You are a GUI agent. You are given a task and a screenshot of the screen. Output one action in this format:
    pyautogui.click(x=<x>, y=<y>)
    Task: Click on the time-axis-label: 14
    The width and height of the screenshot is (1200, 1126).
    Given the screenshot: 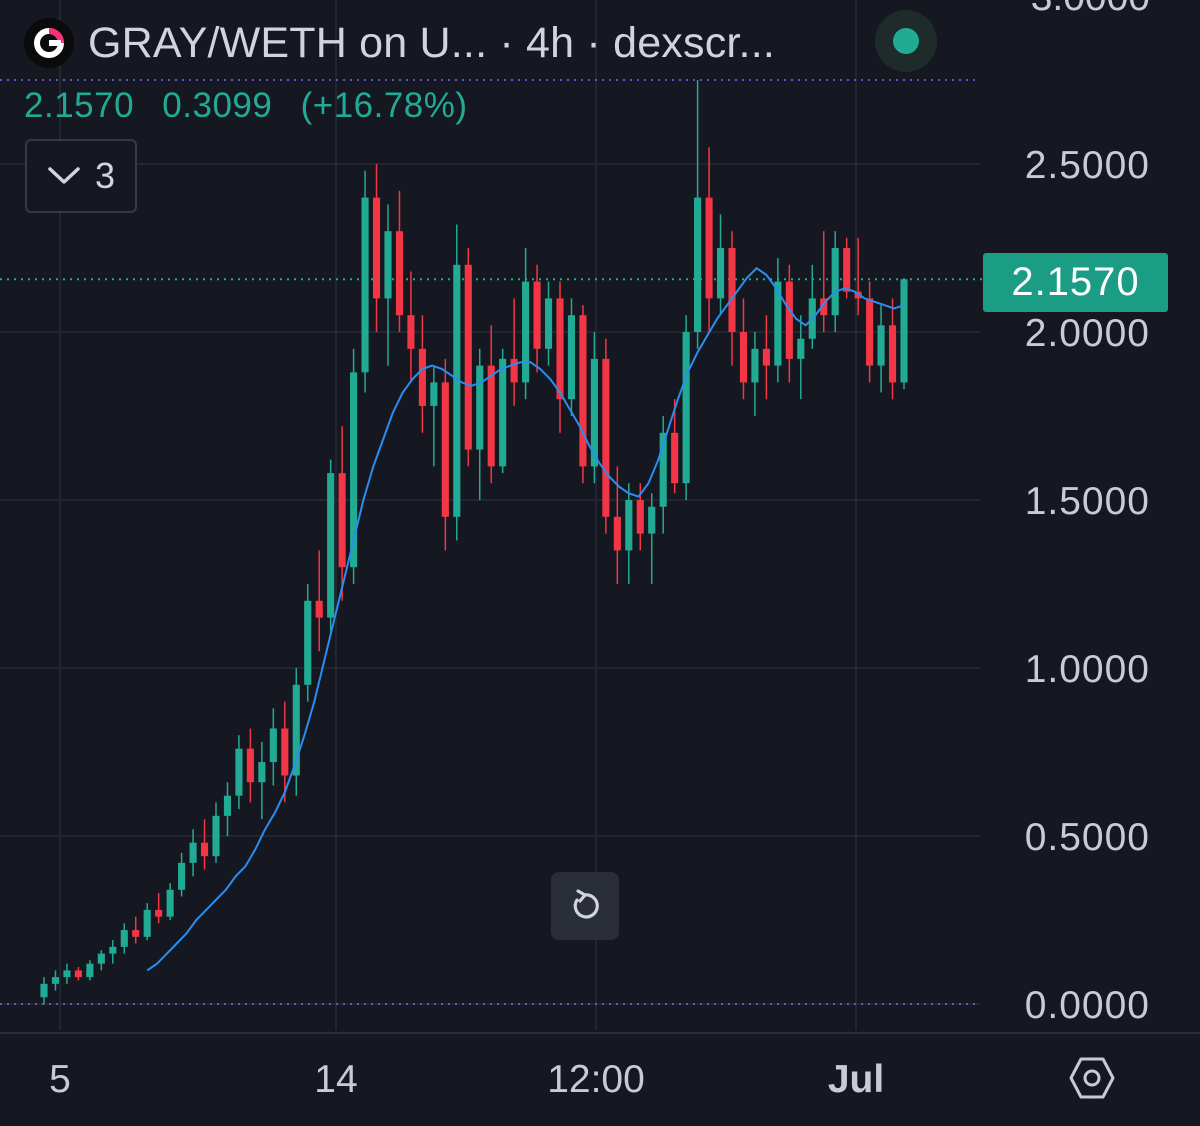 What is the action you would take?
    pyautogui.click(x=335, y=1079)
    